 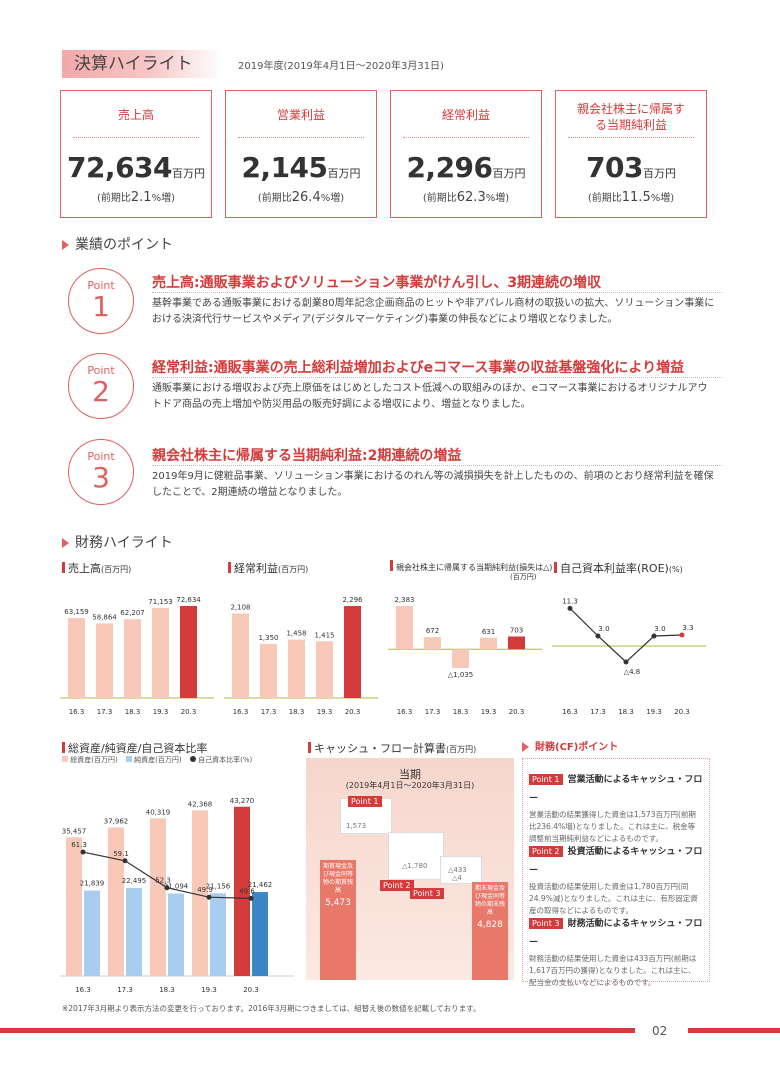 I want to click on kpi-label: 営業利益, so click(x=300, y=115).